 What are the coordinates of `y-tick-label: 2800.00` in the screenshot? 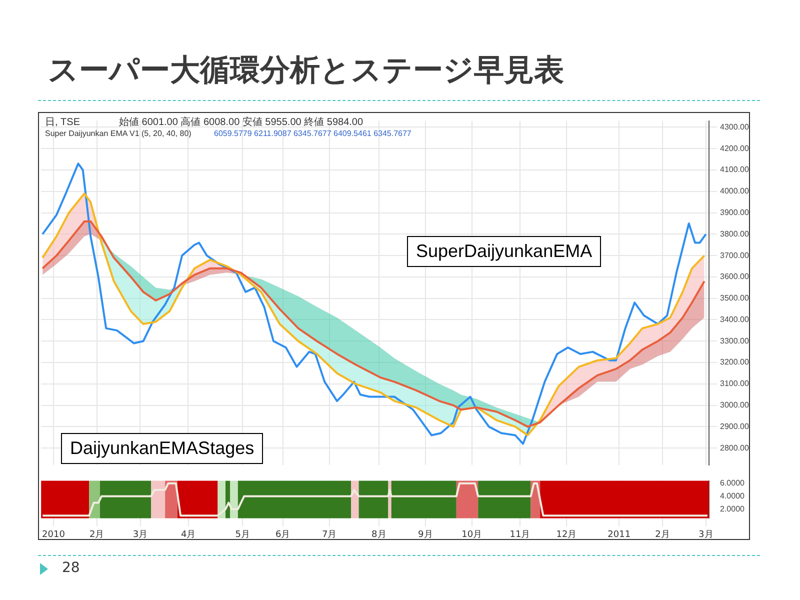 It's located at (735, 447).